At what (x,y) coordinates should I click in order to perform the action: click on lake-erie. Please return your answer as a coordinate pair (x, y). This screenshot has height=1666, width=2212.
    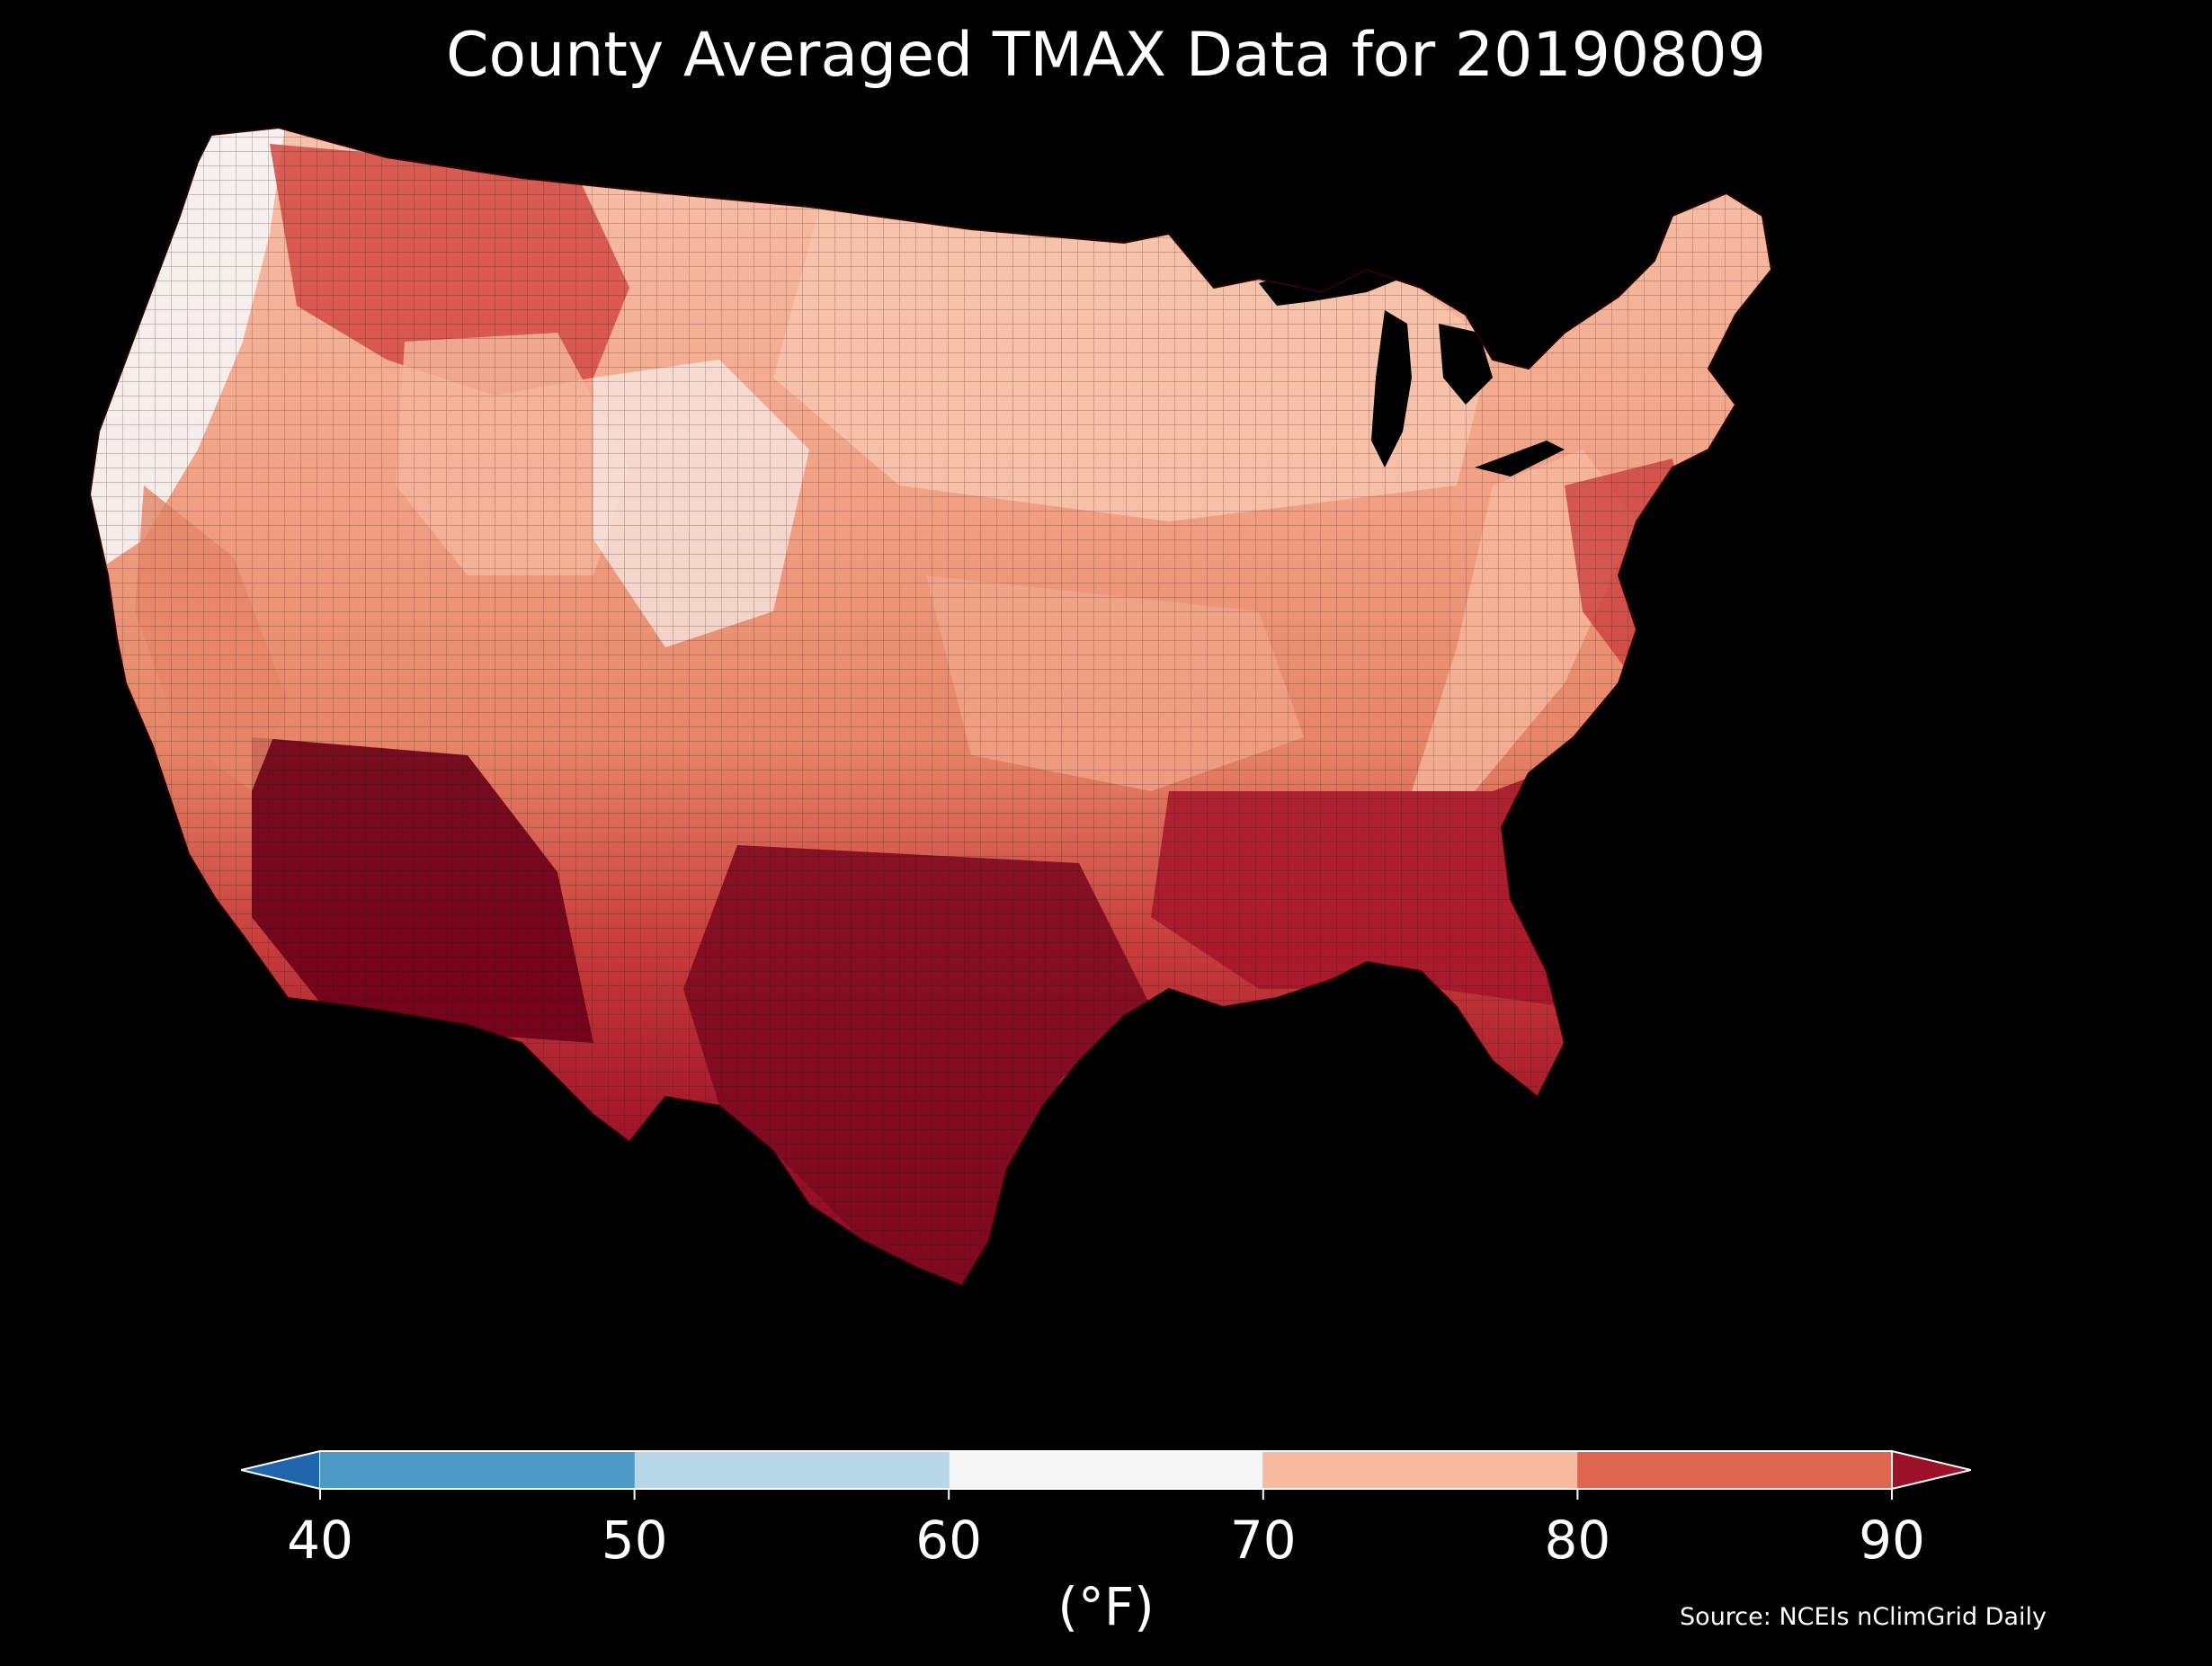
    Looking at the image, I should click on (1520, 459).